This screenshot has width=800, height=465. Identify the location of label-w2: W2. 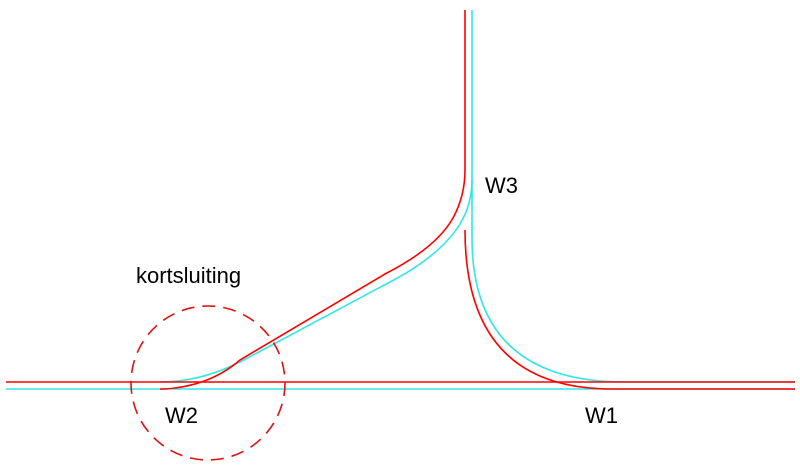
(181, 415).